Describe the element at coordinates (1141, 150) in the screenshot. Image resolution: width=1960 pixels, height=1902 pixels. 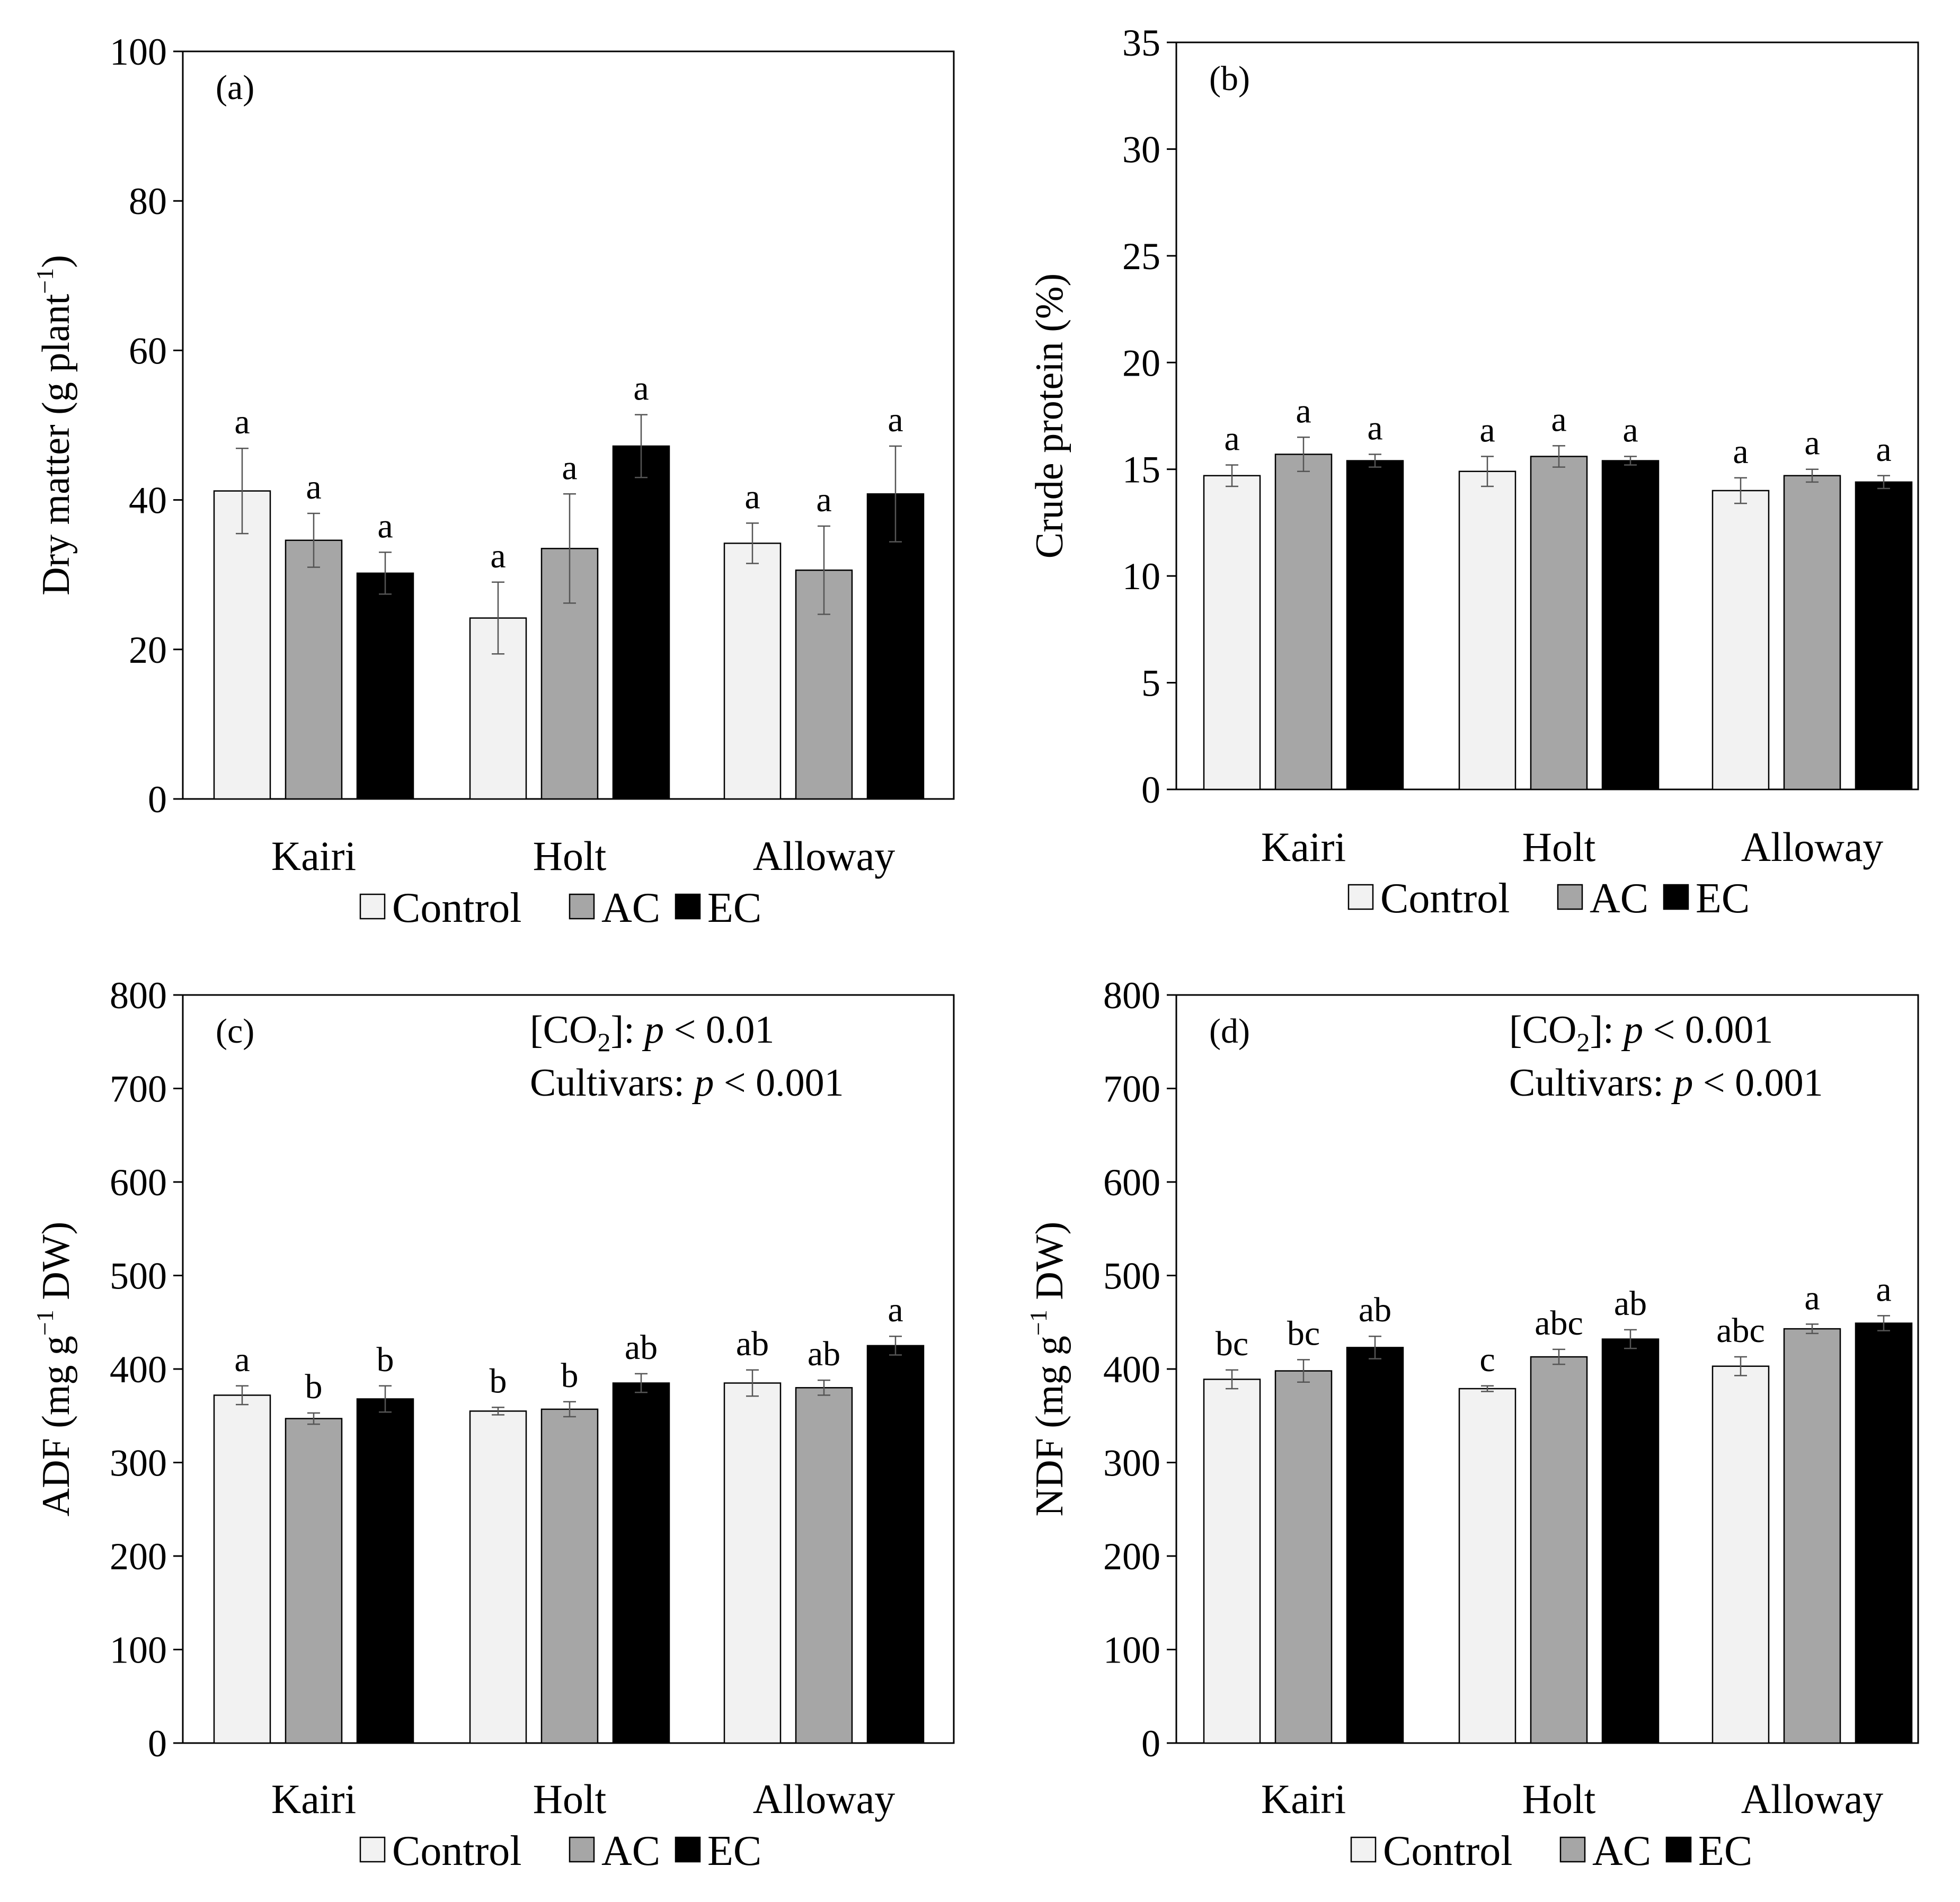
I see `y-tick-label: 30` at that location.